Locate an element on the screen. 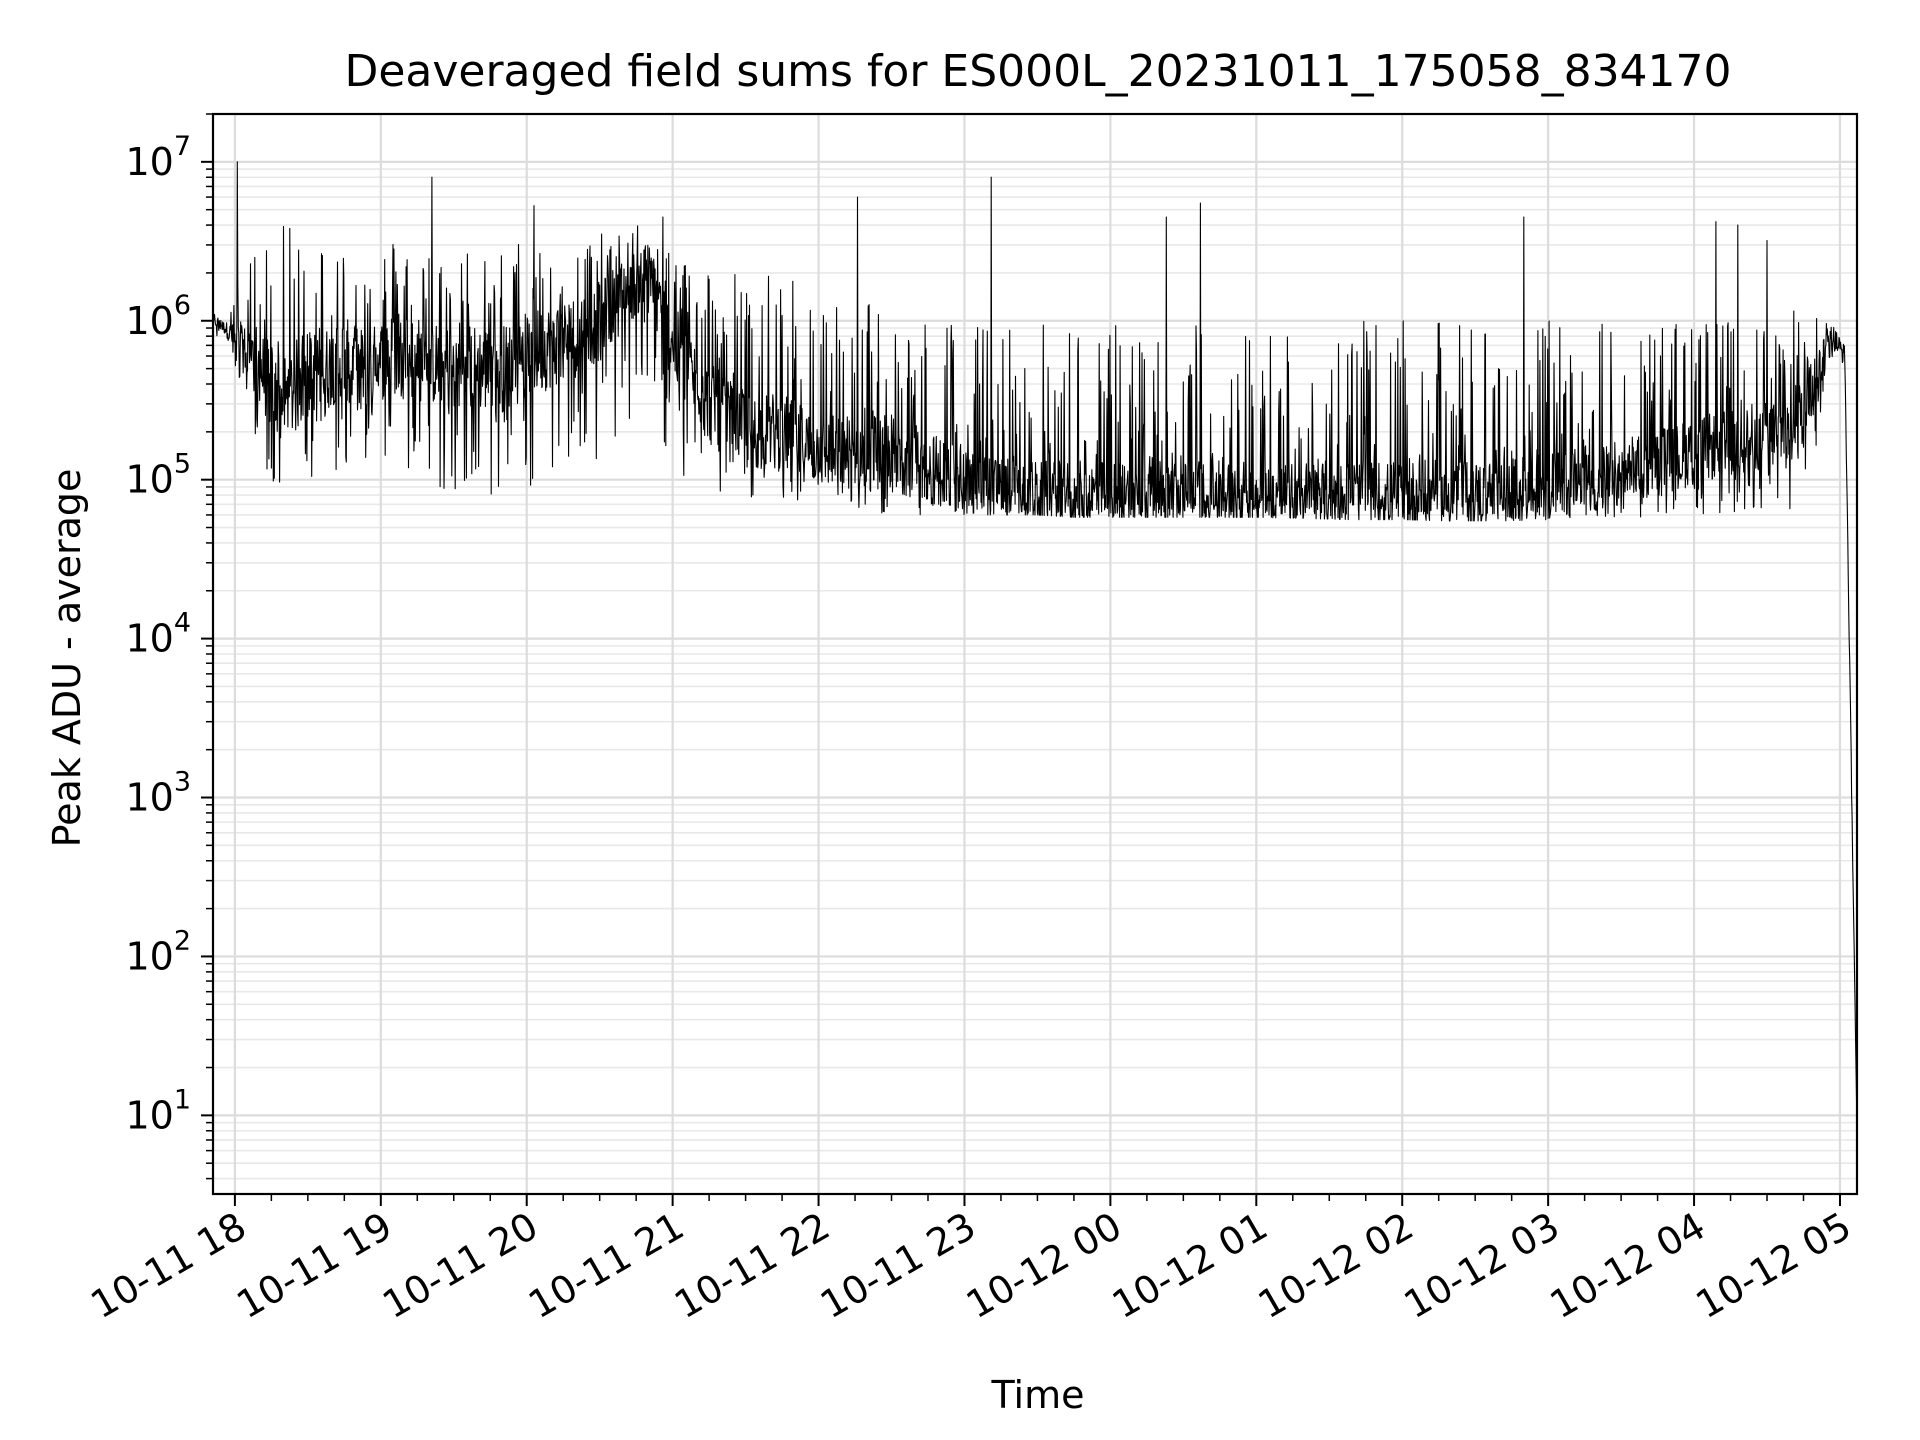 The height and width of the screenshot is (1440, 1920). y-tick-label: 10⁷ is located at coordinates (158, 157).